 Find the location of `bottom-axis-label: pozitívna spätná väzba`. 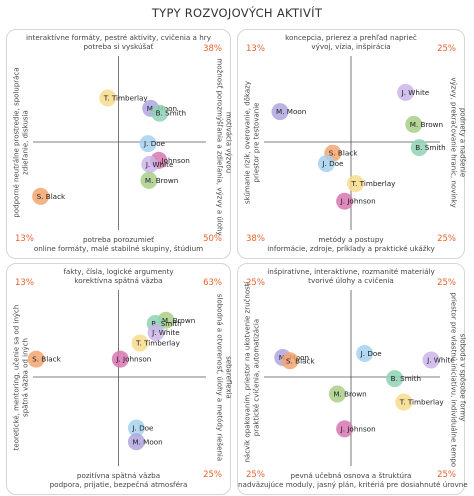

bottom-axis-label: pozitívna spätná väzba is located at coordinates (118, 475).